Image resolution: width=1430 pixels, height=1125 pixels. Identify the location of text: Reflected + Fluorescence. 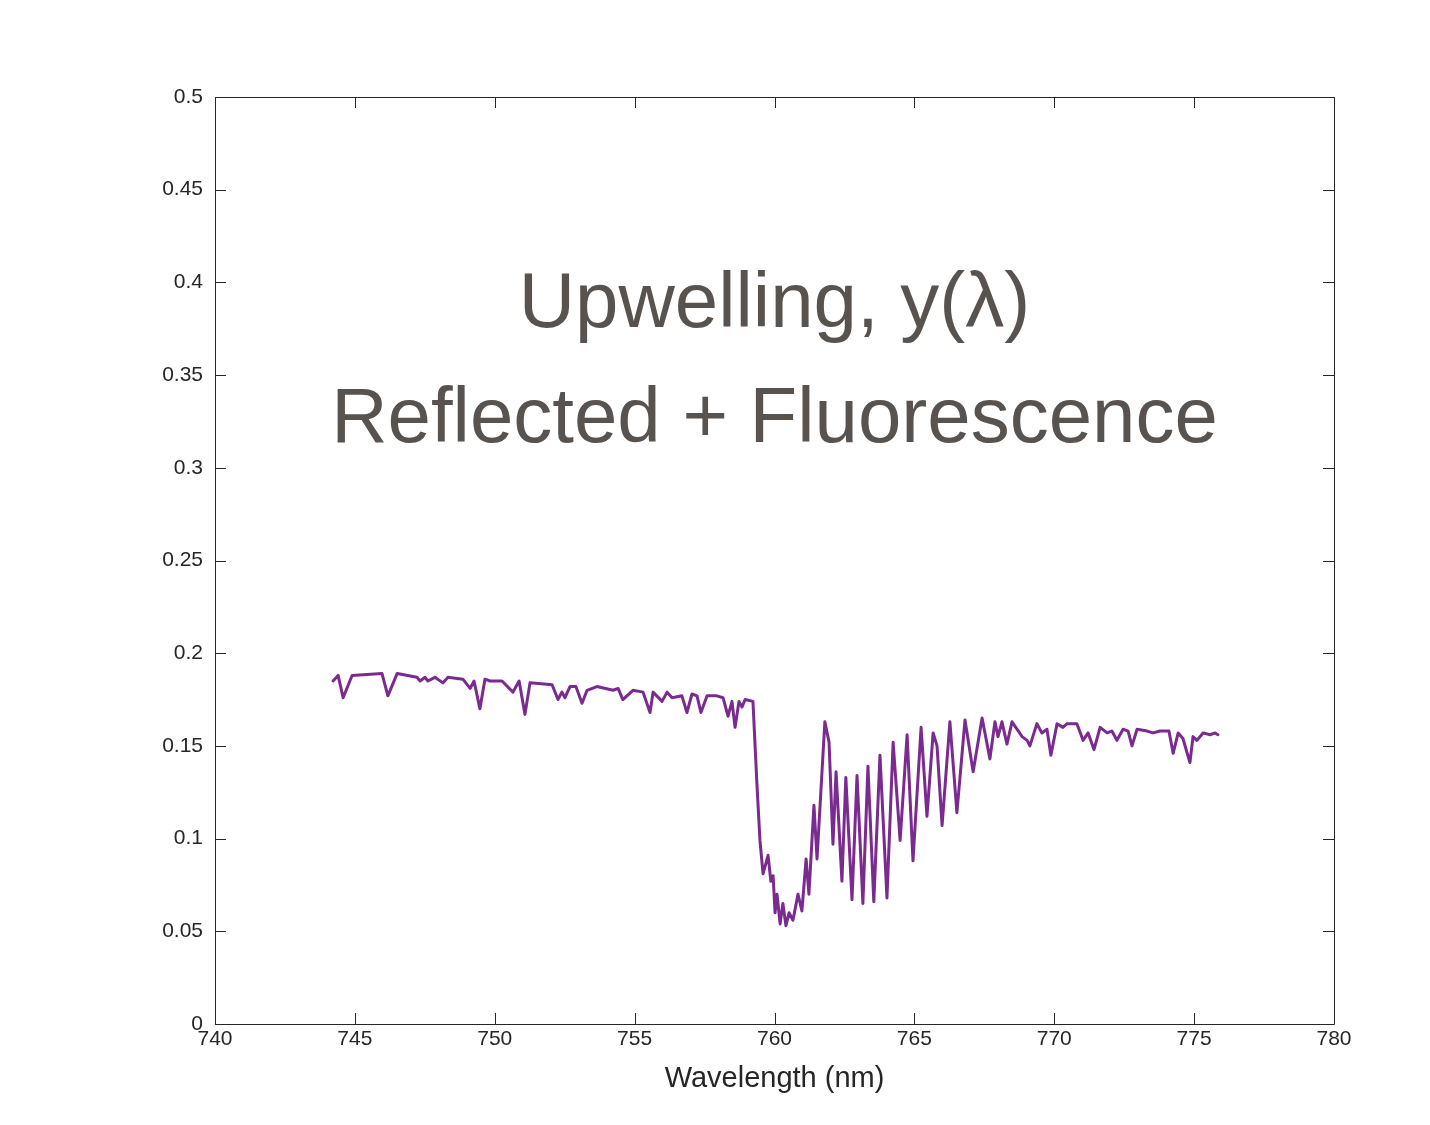
(774, 415).